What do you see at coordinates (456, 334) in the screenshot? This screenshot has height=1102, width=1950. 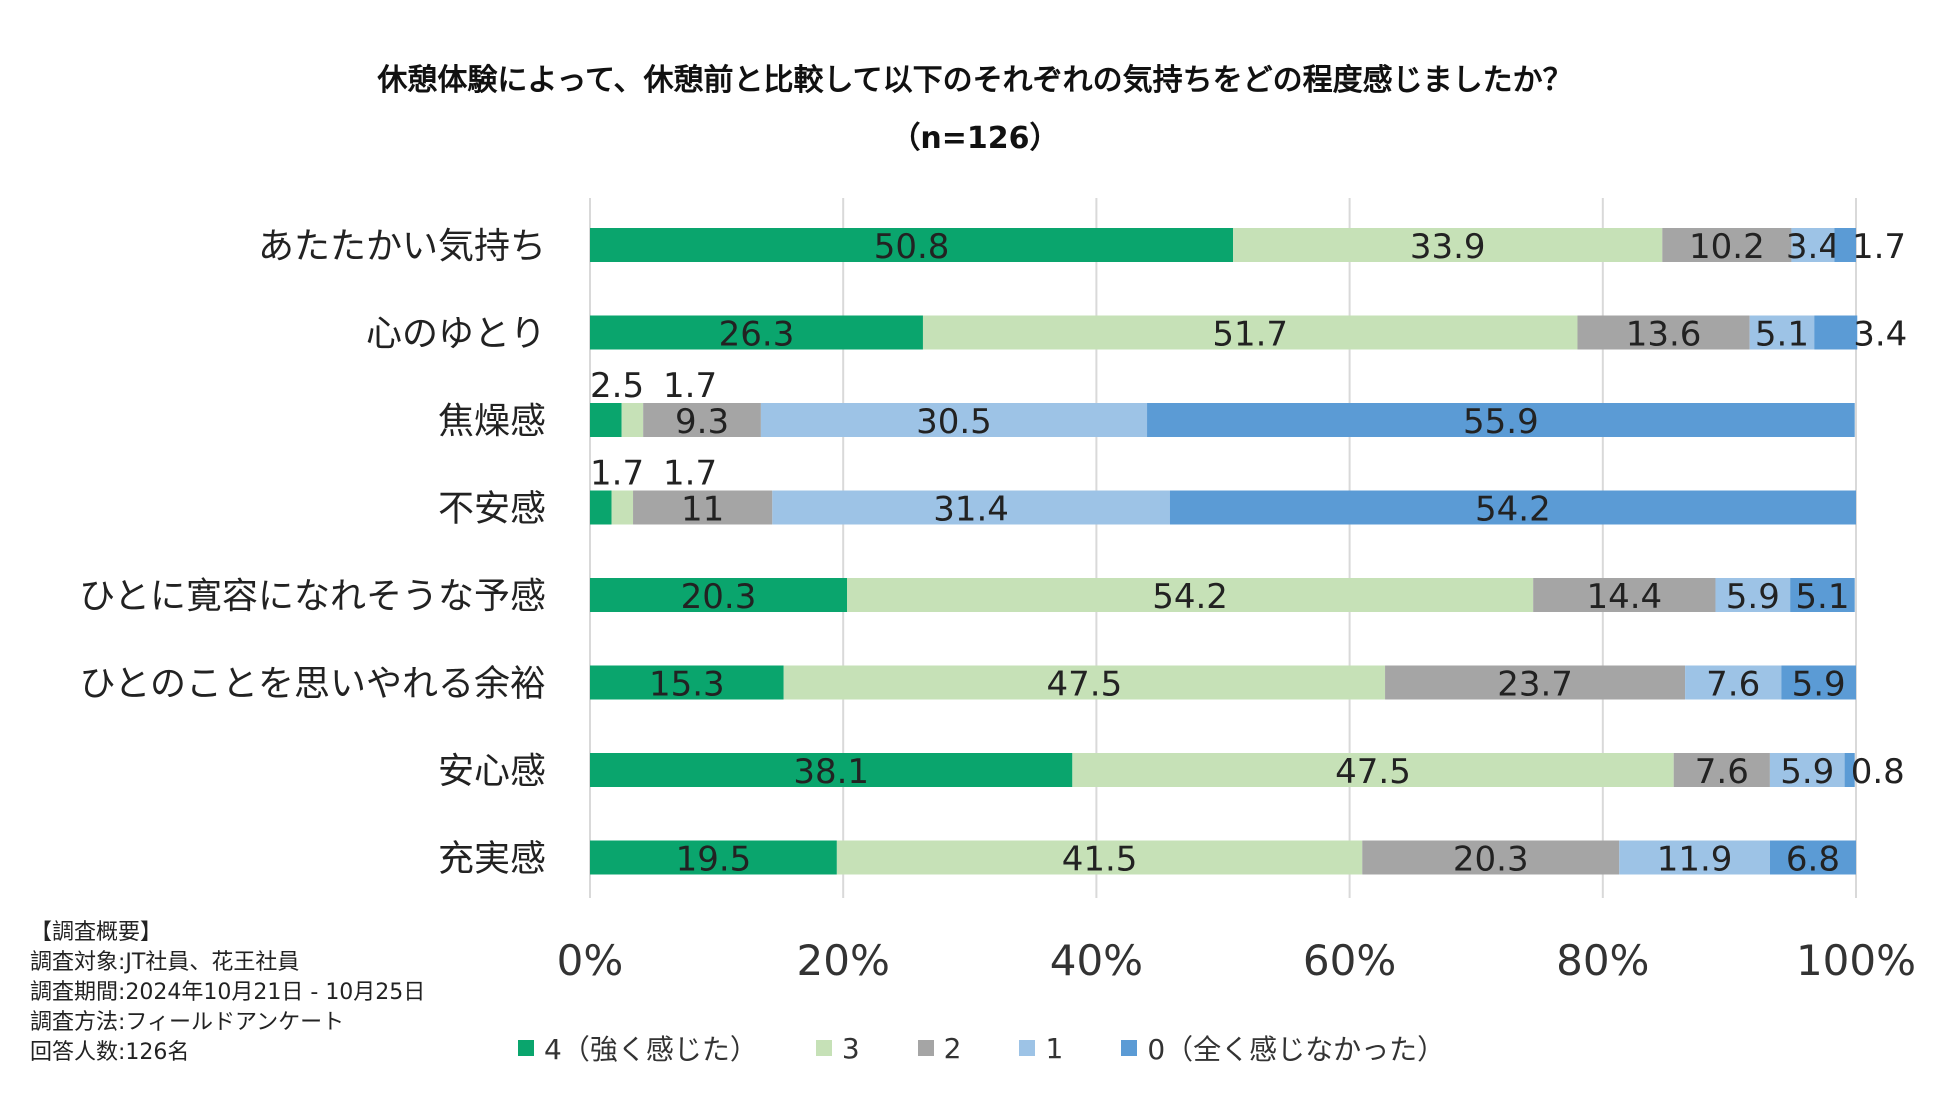 I see `category-label: 心のゆとり` at bounding box center [456, 334].